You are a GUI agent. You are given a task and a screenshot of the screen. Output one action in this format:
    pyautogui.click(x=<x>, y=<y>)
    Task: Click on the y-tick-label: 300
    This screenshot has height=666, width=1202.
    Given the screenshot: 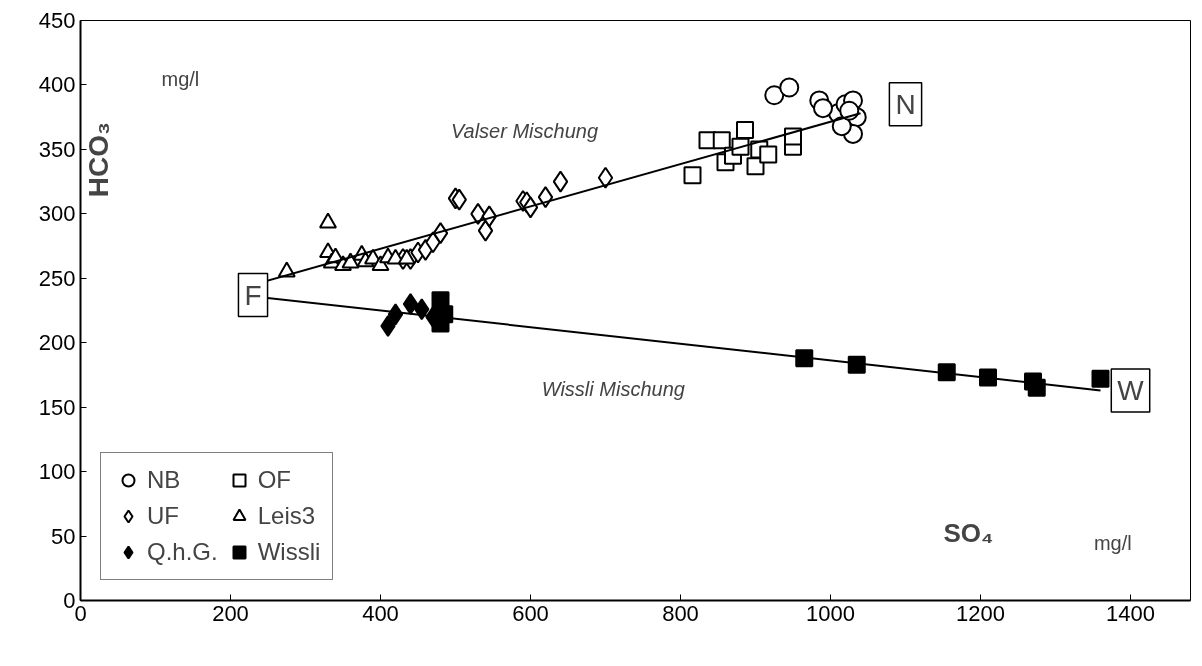 What is the action you would take?
    pyautogui.click(x=57, y=214)
    